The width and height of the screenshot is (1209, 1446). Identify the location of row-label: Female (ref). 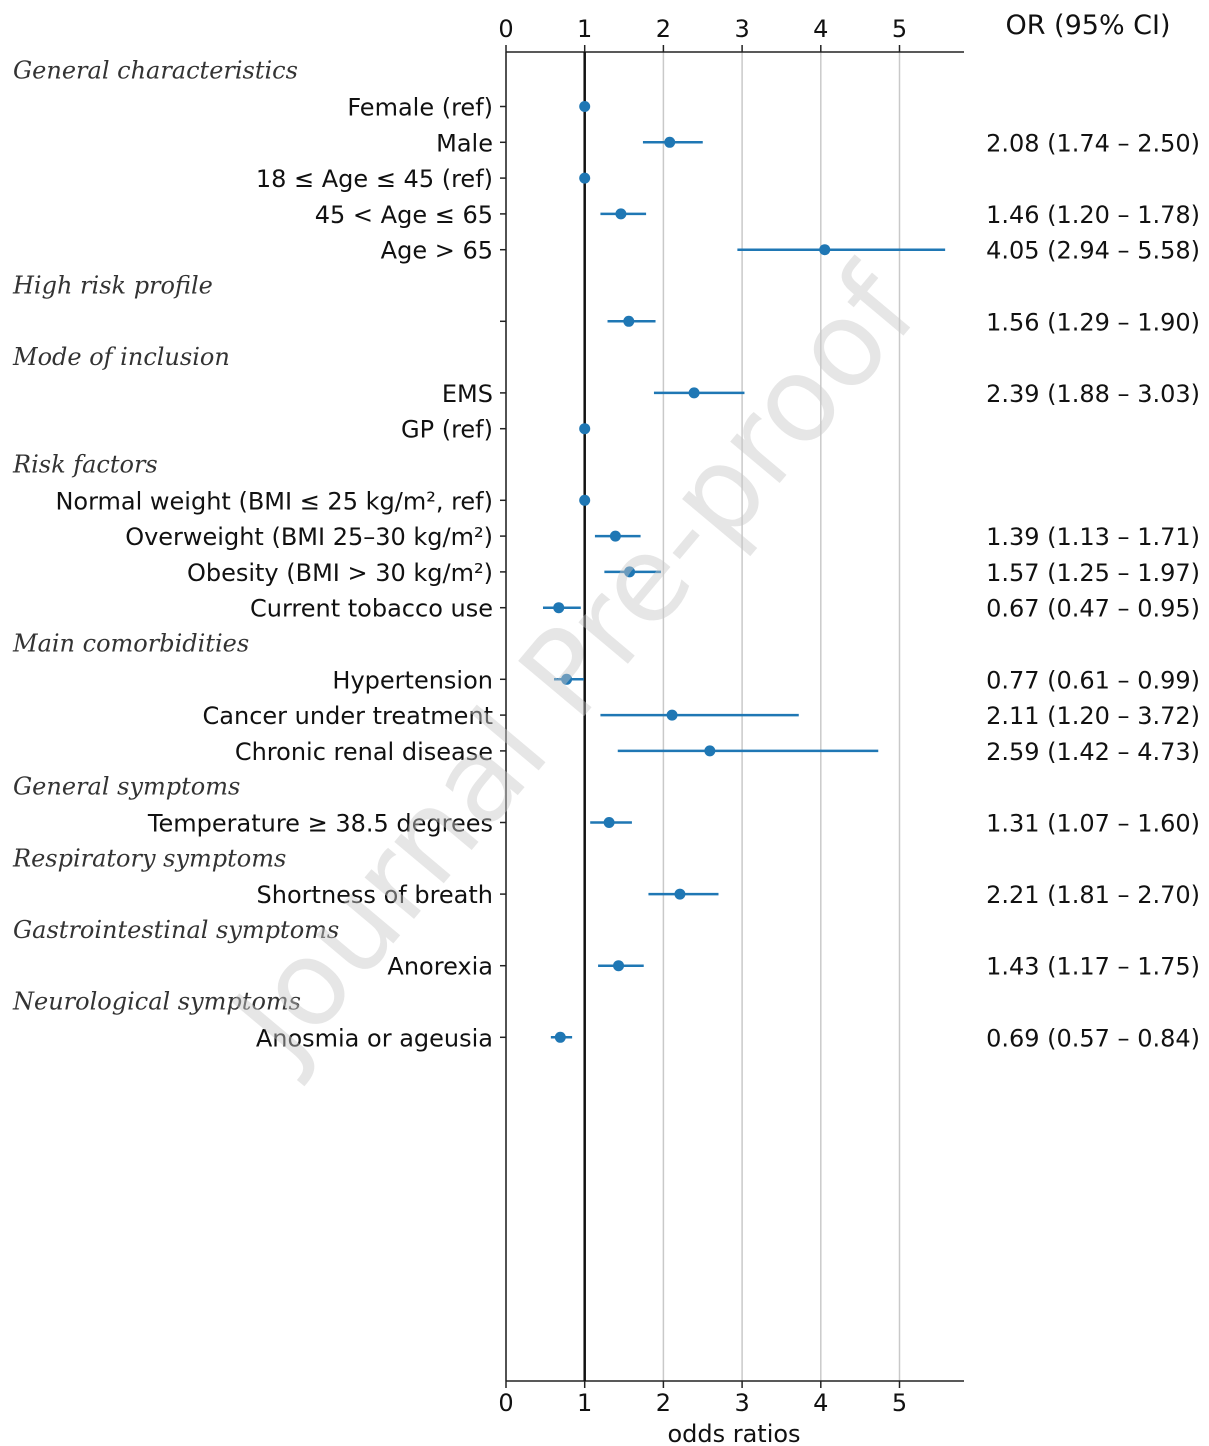
(420, 108).